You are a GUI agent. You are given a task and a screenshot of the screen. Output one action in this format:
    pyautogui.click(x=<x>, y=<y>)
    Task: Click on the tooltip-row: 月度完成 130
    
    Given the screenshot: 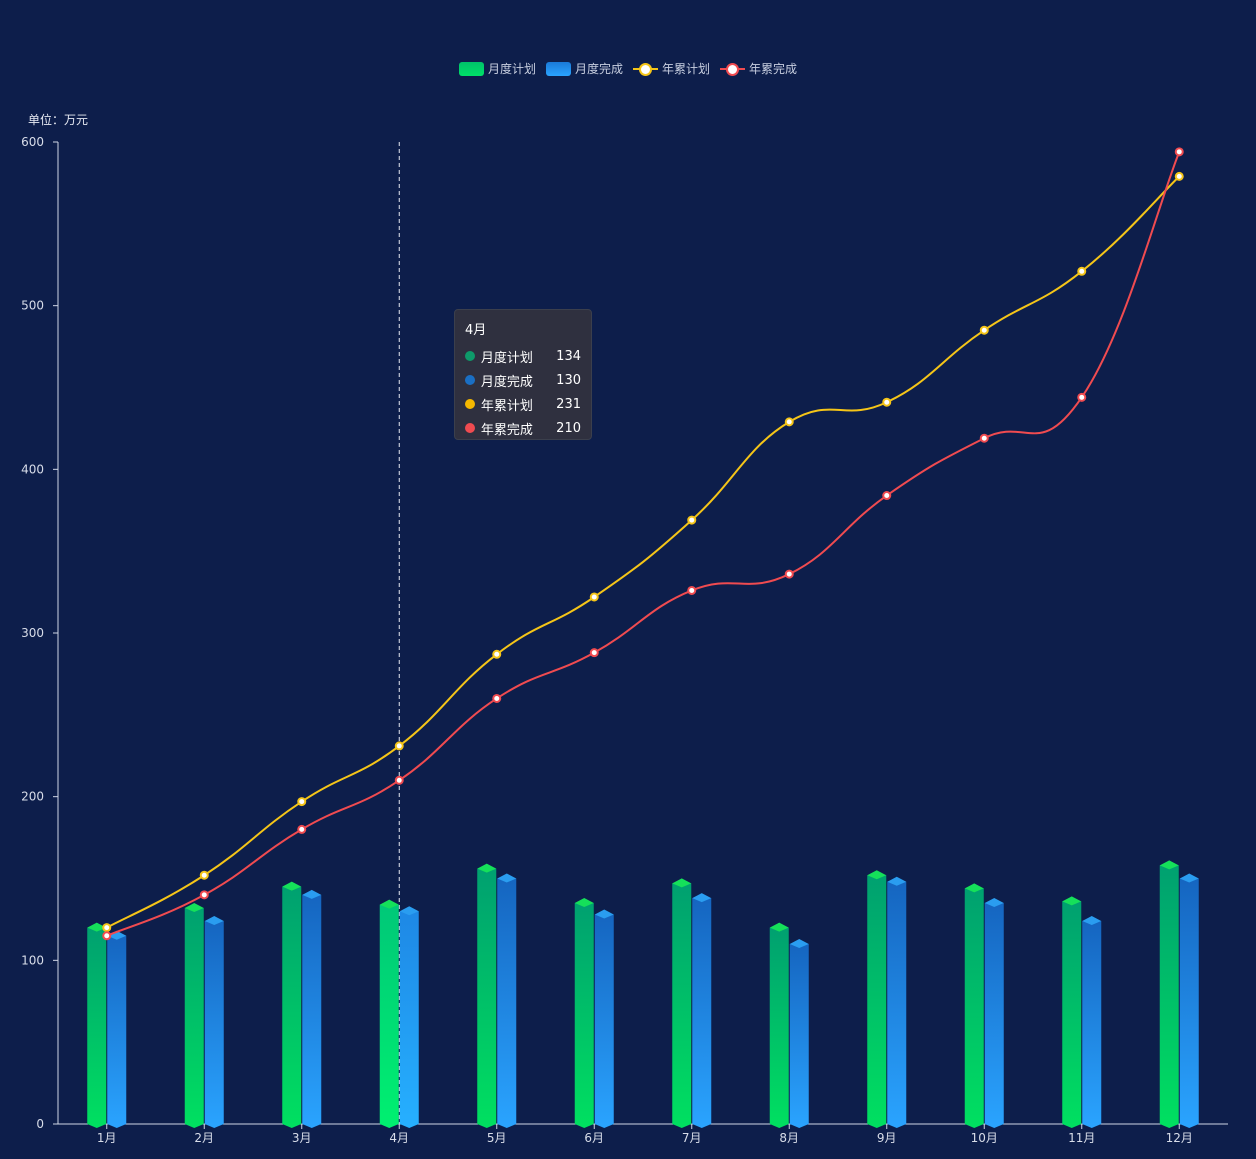 What is the action you would take?
    pyautogui.click(x=523, y=380)
    